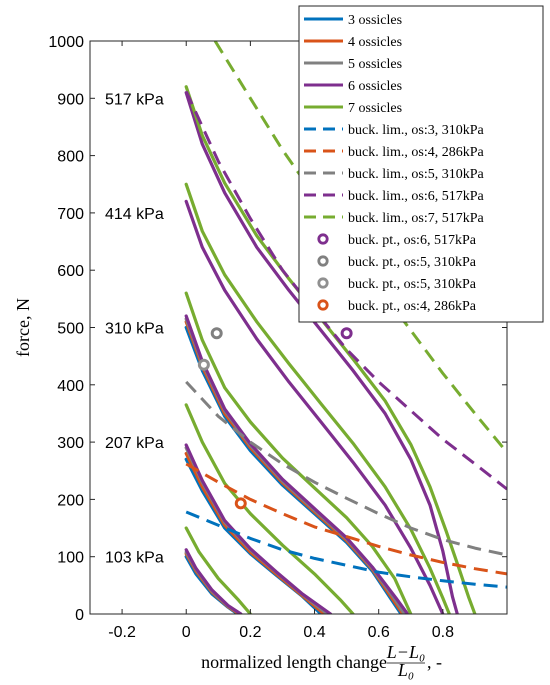  Describe the element at coordinates (134, 99) in the screenshot. I see `pressure-label: 517 kPa` at that location.